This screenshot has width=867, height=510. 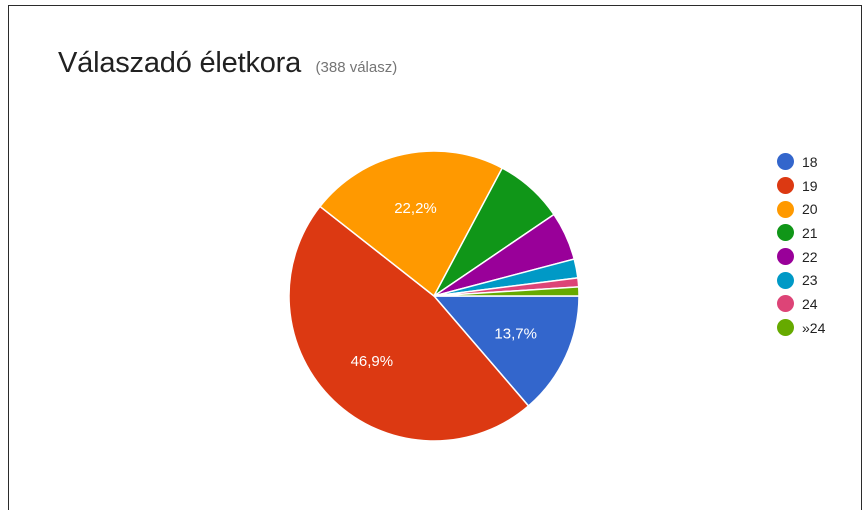 I want to click on legend-label: 21, so click(x=810, y=232).